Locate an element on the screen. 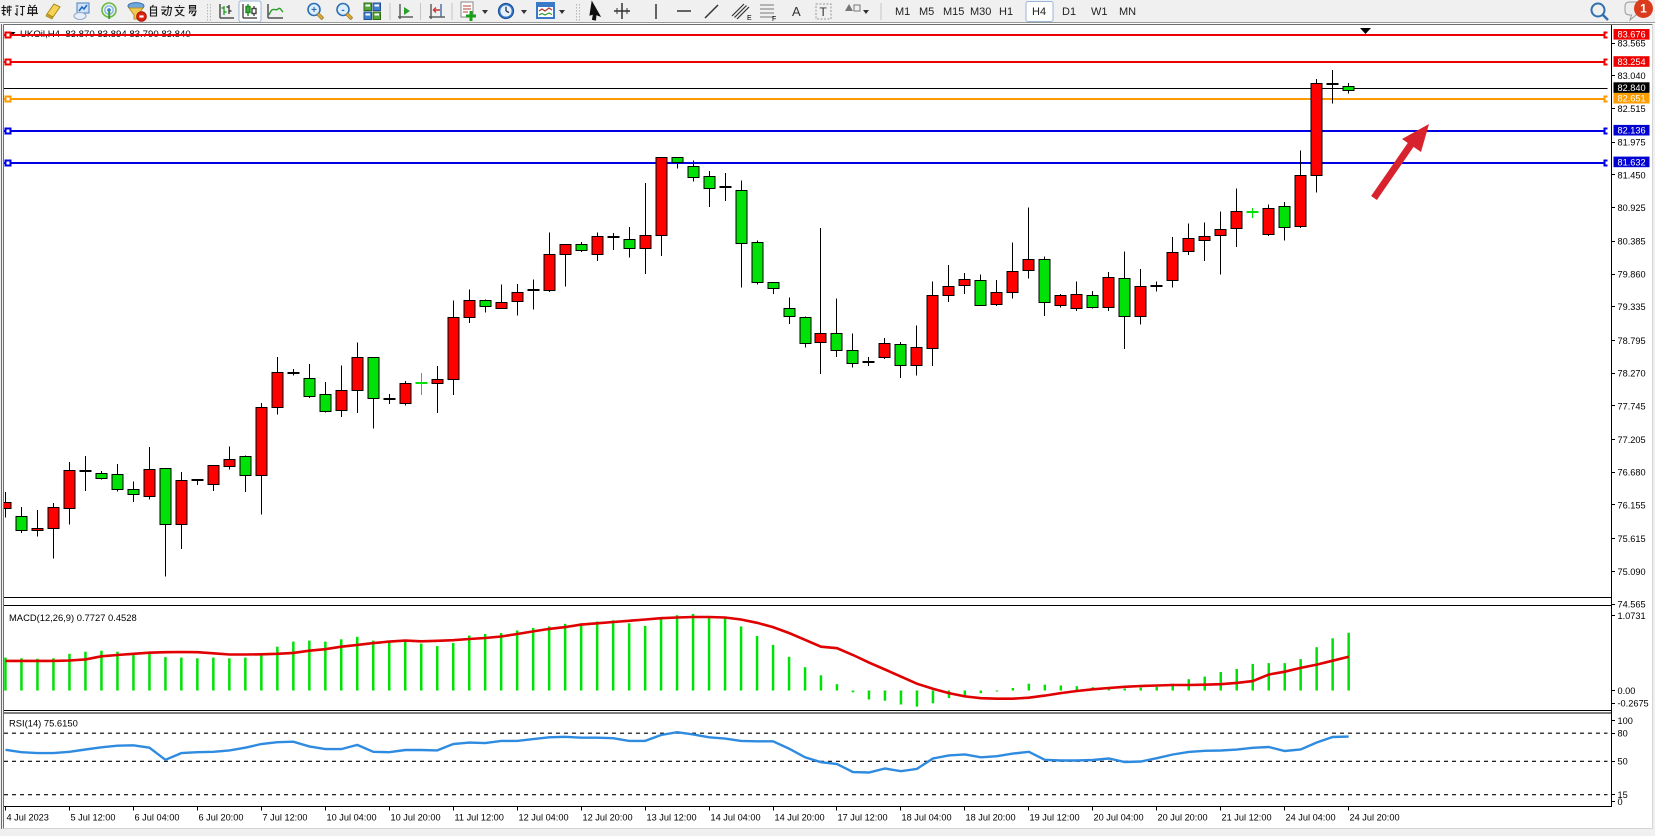 The image size is (1655, 836). svg-text: 80.925 is located at coordinates (1632, 208).